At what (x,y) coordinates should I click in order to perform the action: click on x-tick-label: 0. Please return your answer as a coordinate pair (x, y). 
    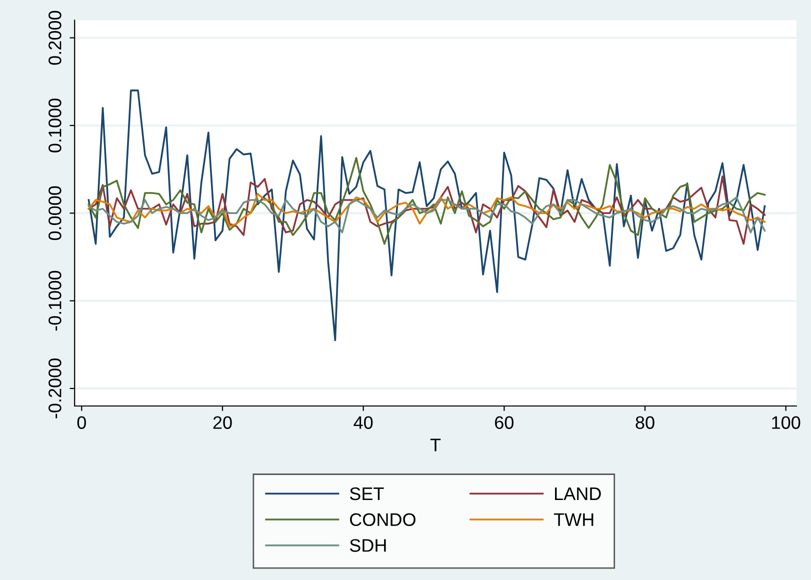
    Looking at the image, I should click on (81, 422).